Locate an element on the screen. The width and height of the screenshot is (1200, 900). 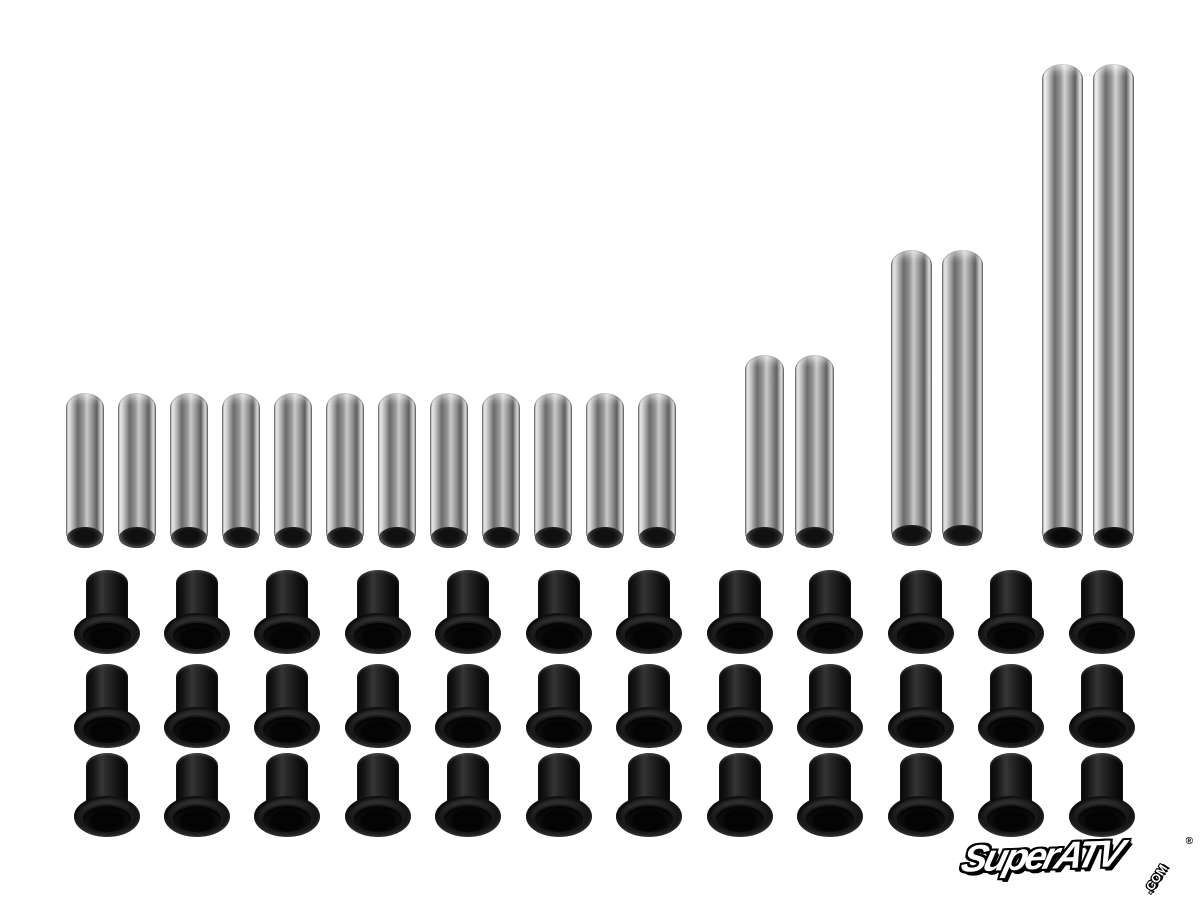
superatv-logo: SuperATV .COM ® is located at coordinates (1075, 864).